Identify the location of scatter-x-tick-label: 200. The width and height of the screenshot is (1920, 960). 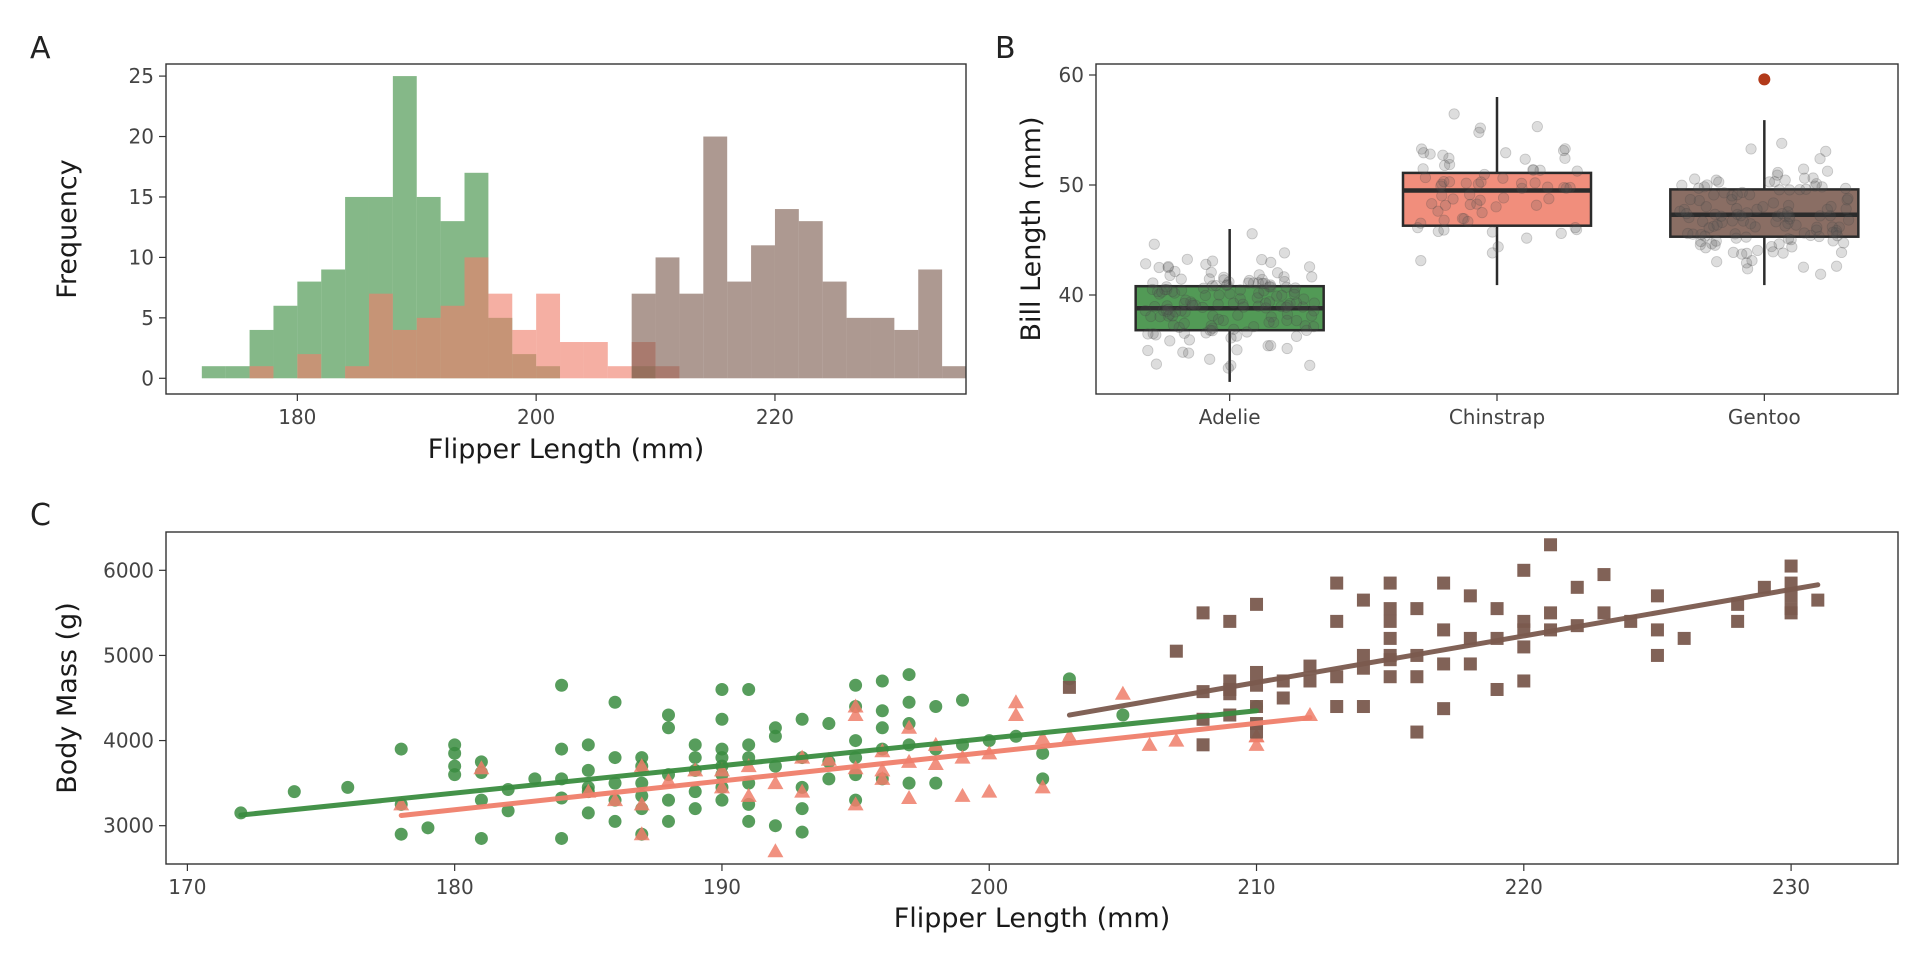
(989, 887).